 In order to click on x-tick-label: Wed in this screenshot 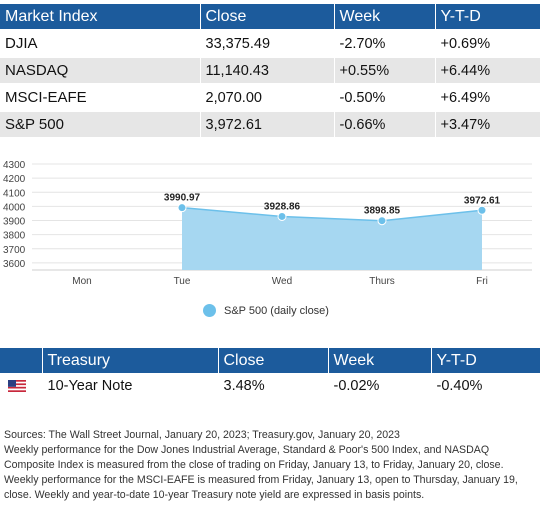, I will do `click(282, 281)`.